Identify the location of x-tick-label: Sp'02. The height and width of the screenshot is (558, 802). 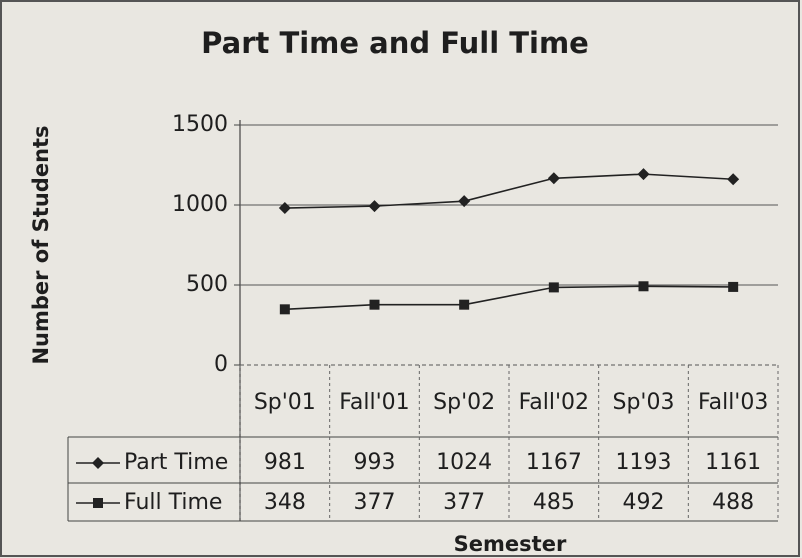
(464, 402).